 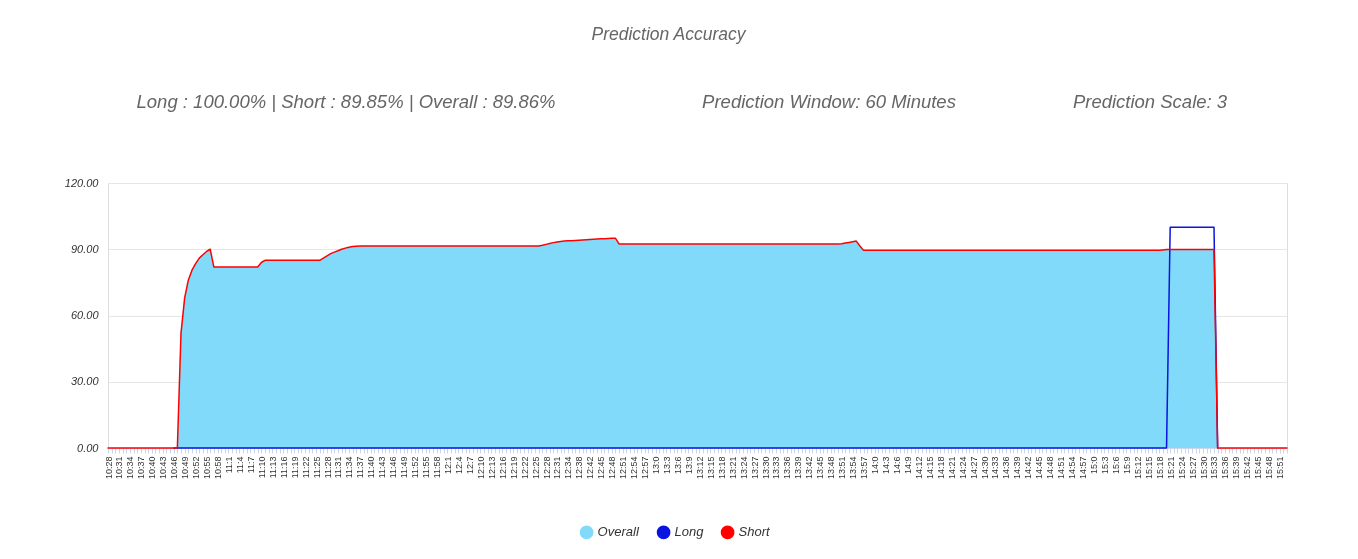 I want to click on x-tick-label: 11:16, so click(x=283, y=467).